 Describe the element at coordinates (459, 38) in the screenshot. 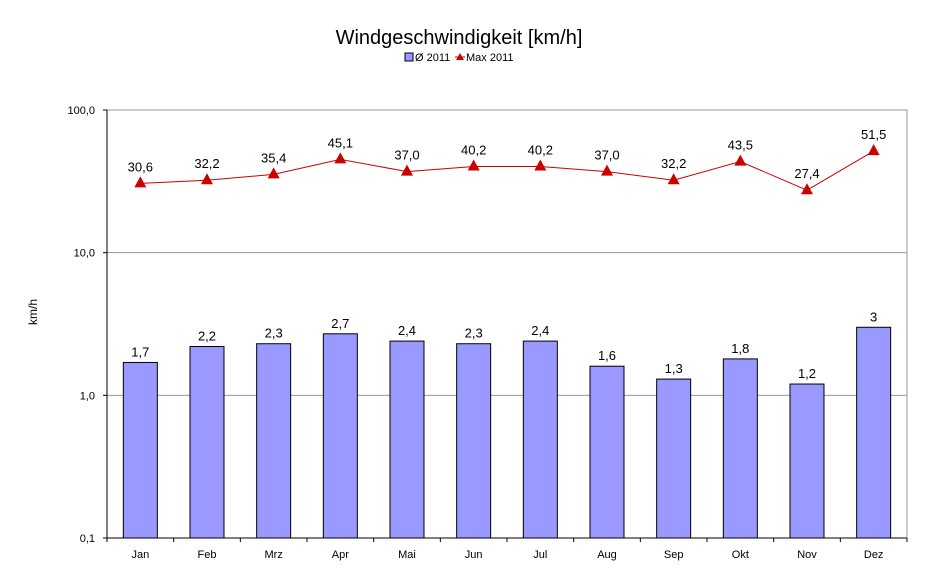

I see `chart-title: Windgeschwindigkeit [km/h]` at that location.